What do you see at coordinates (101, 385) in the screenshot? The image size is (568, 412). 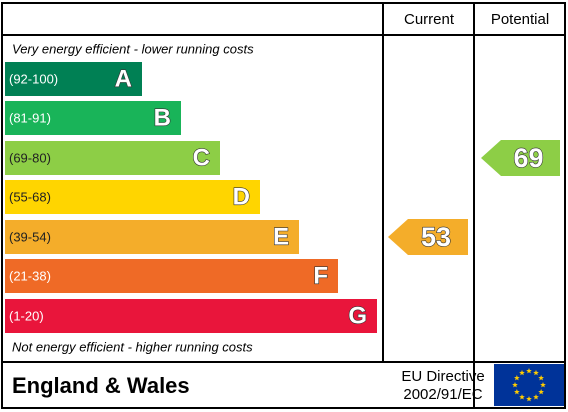 I see `region: England & Wales` at bounding box center [101, 385].